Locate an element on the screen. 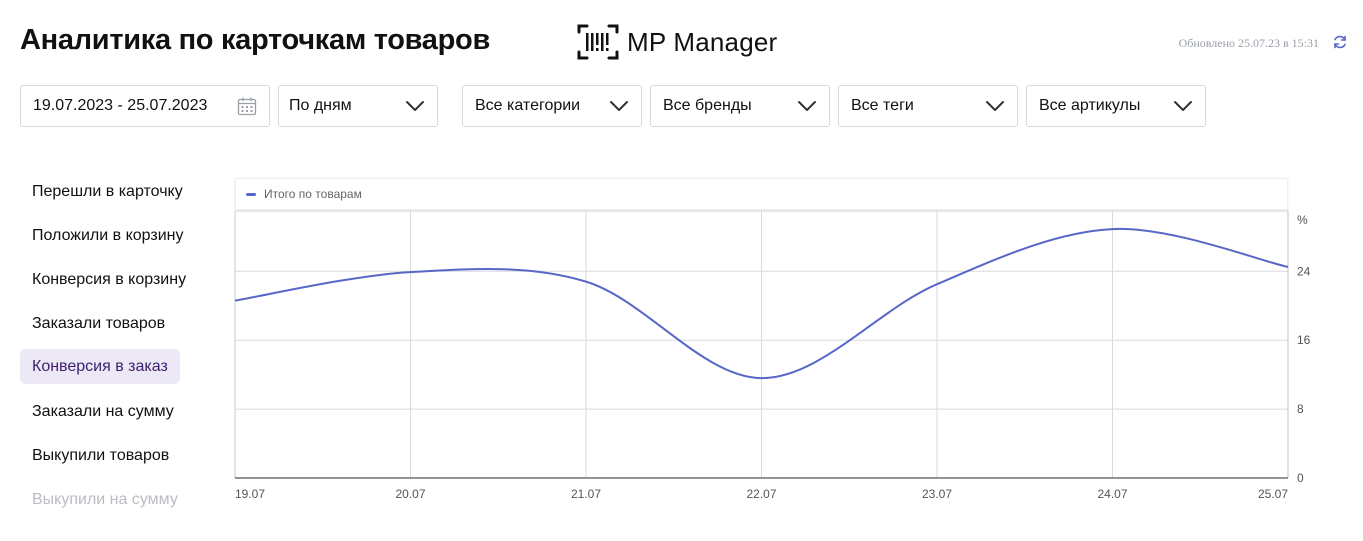  x-tick-label: 22.07 is located at coordinates (761, 494).